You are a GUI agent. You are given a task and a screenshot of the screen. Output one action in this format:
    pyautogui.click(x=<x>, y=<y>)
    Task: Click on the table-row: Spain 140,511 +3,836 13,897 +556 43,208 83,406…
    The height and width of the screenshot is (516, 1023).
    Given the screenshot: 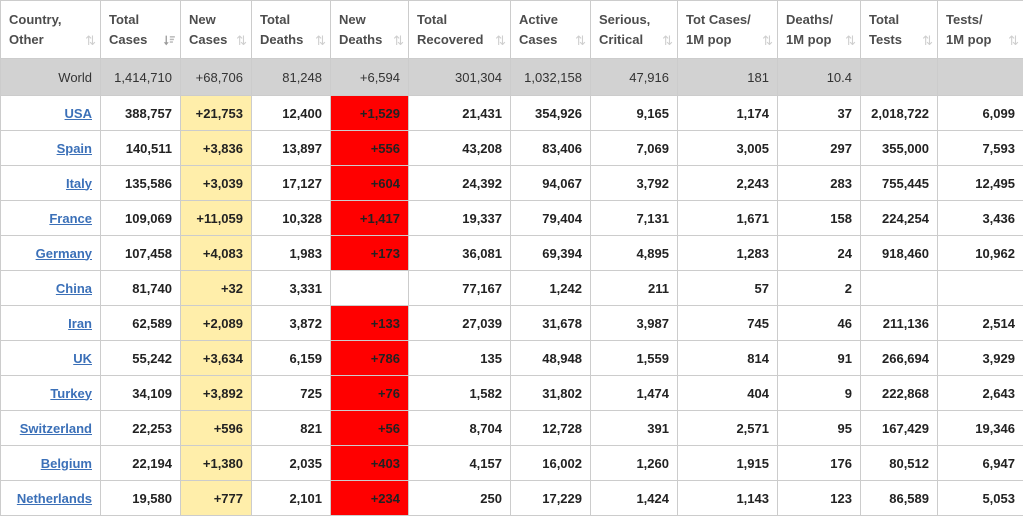 What is the action you would take?
    pyautogui.click(x=511, y=148)
    